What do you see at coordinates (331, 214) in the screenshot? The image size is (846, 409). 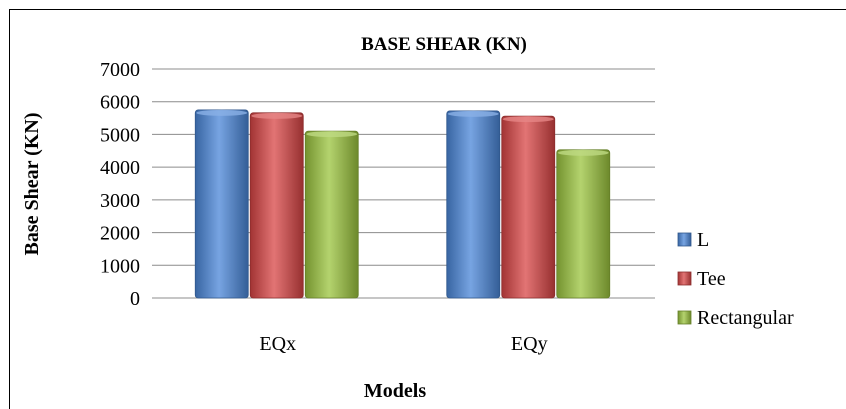 I see `bar-rectangular-eqx` at bounding box center [331, 214].